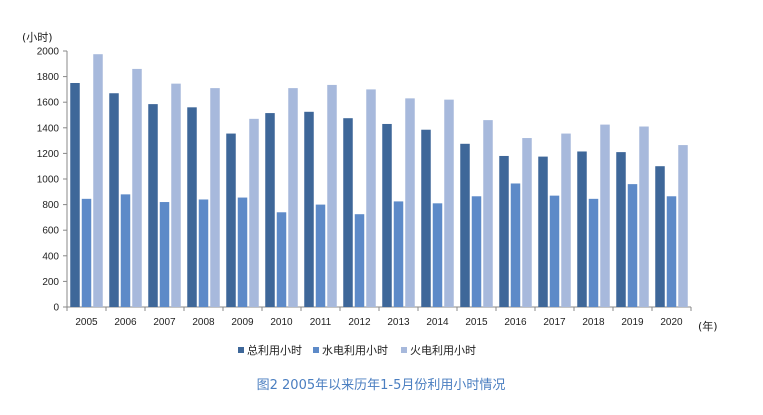 This screenshot has width=763, height=415. Describe the element at coordinates (515, 322) in the screenshot. I see `x-tick-label-2016: 2016` at that location.